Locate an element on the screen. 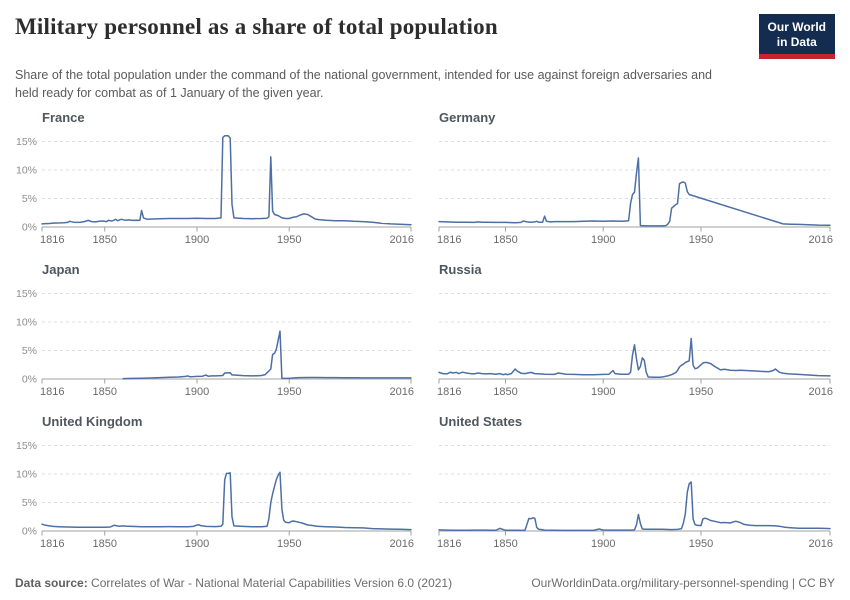  chart-panel-united-states: United States 1816 1850 1900 1950 2016 is located at coordinates (634, 485).